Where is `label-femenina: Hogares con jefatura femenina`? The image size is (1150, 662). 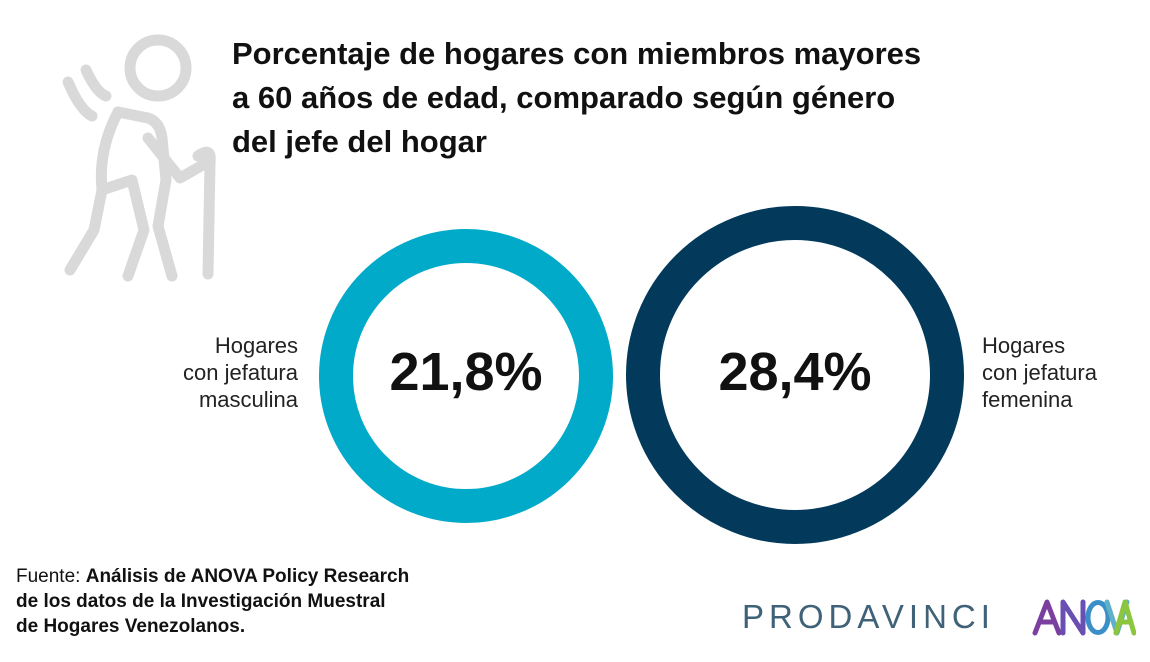
label-femenina: Hogares con jefatura femenina is located at coordinates (1062, 372).